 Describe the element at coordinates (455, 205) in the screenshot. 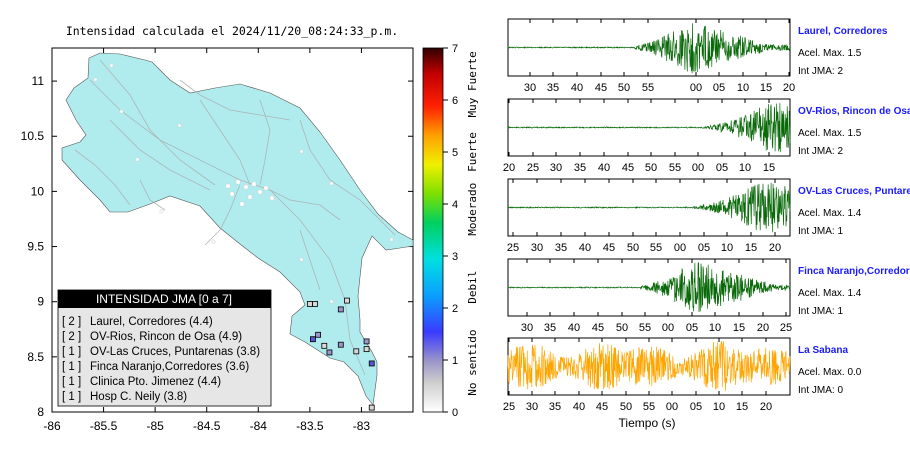

I see `colorbar-tick-label: 4` at that location.